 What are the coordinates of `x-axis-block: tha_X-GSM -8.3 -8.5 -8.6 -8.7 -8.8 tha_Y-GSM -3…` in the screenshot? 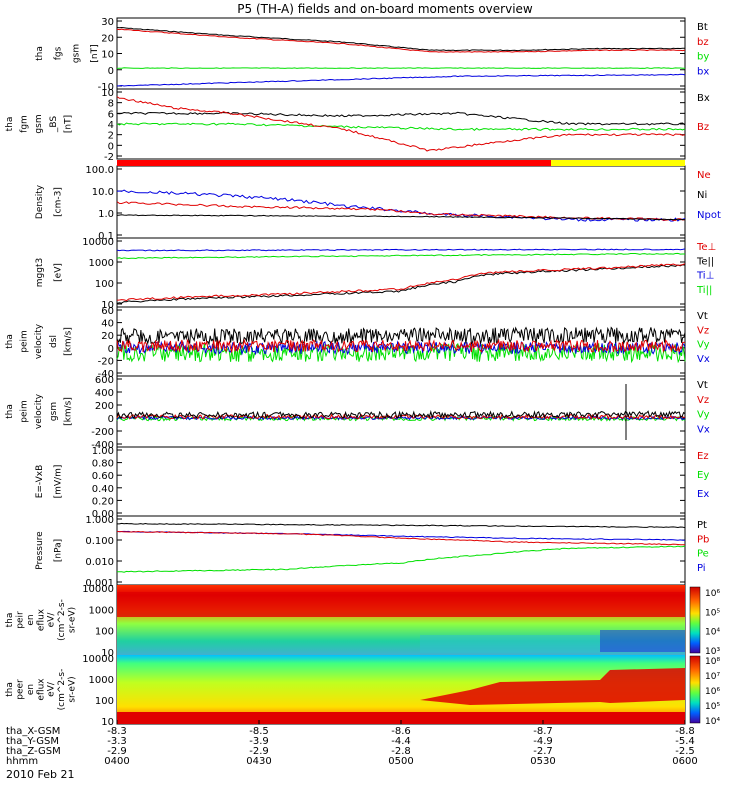 It's located at (352, 743).